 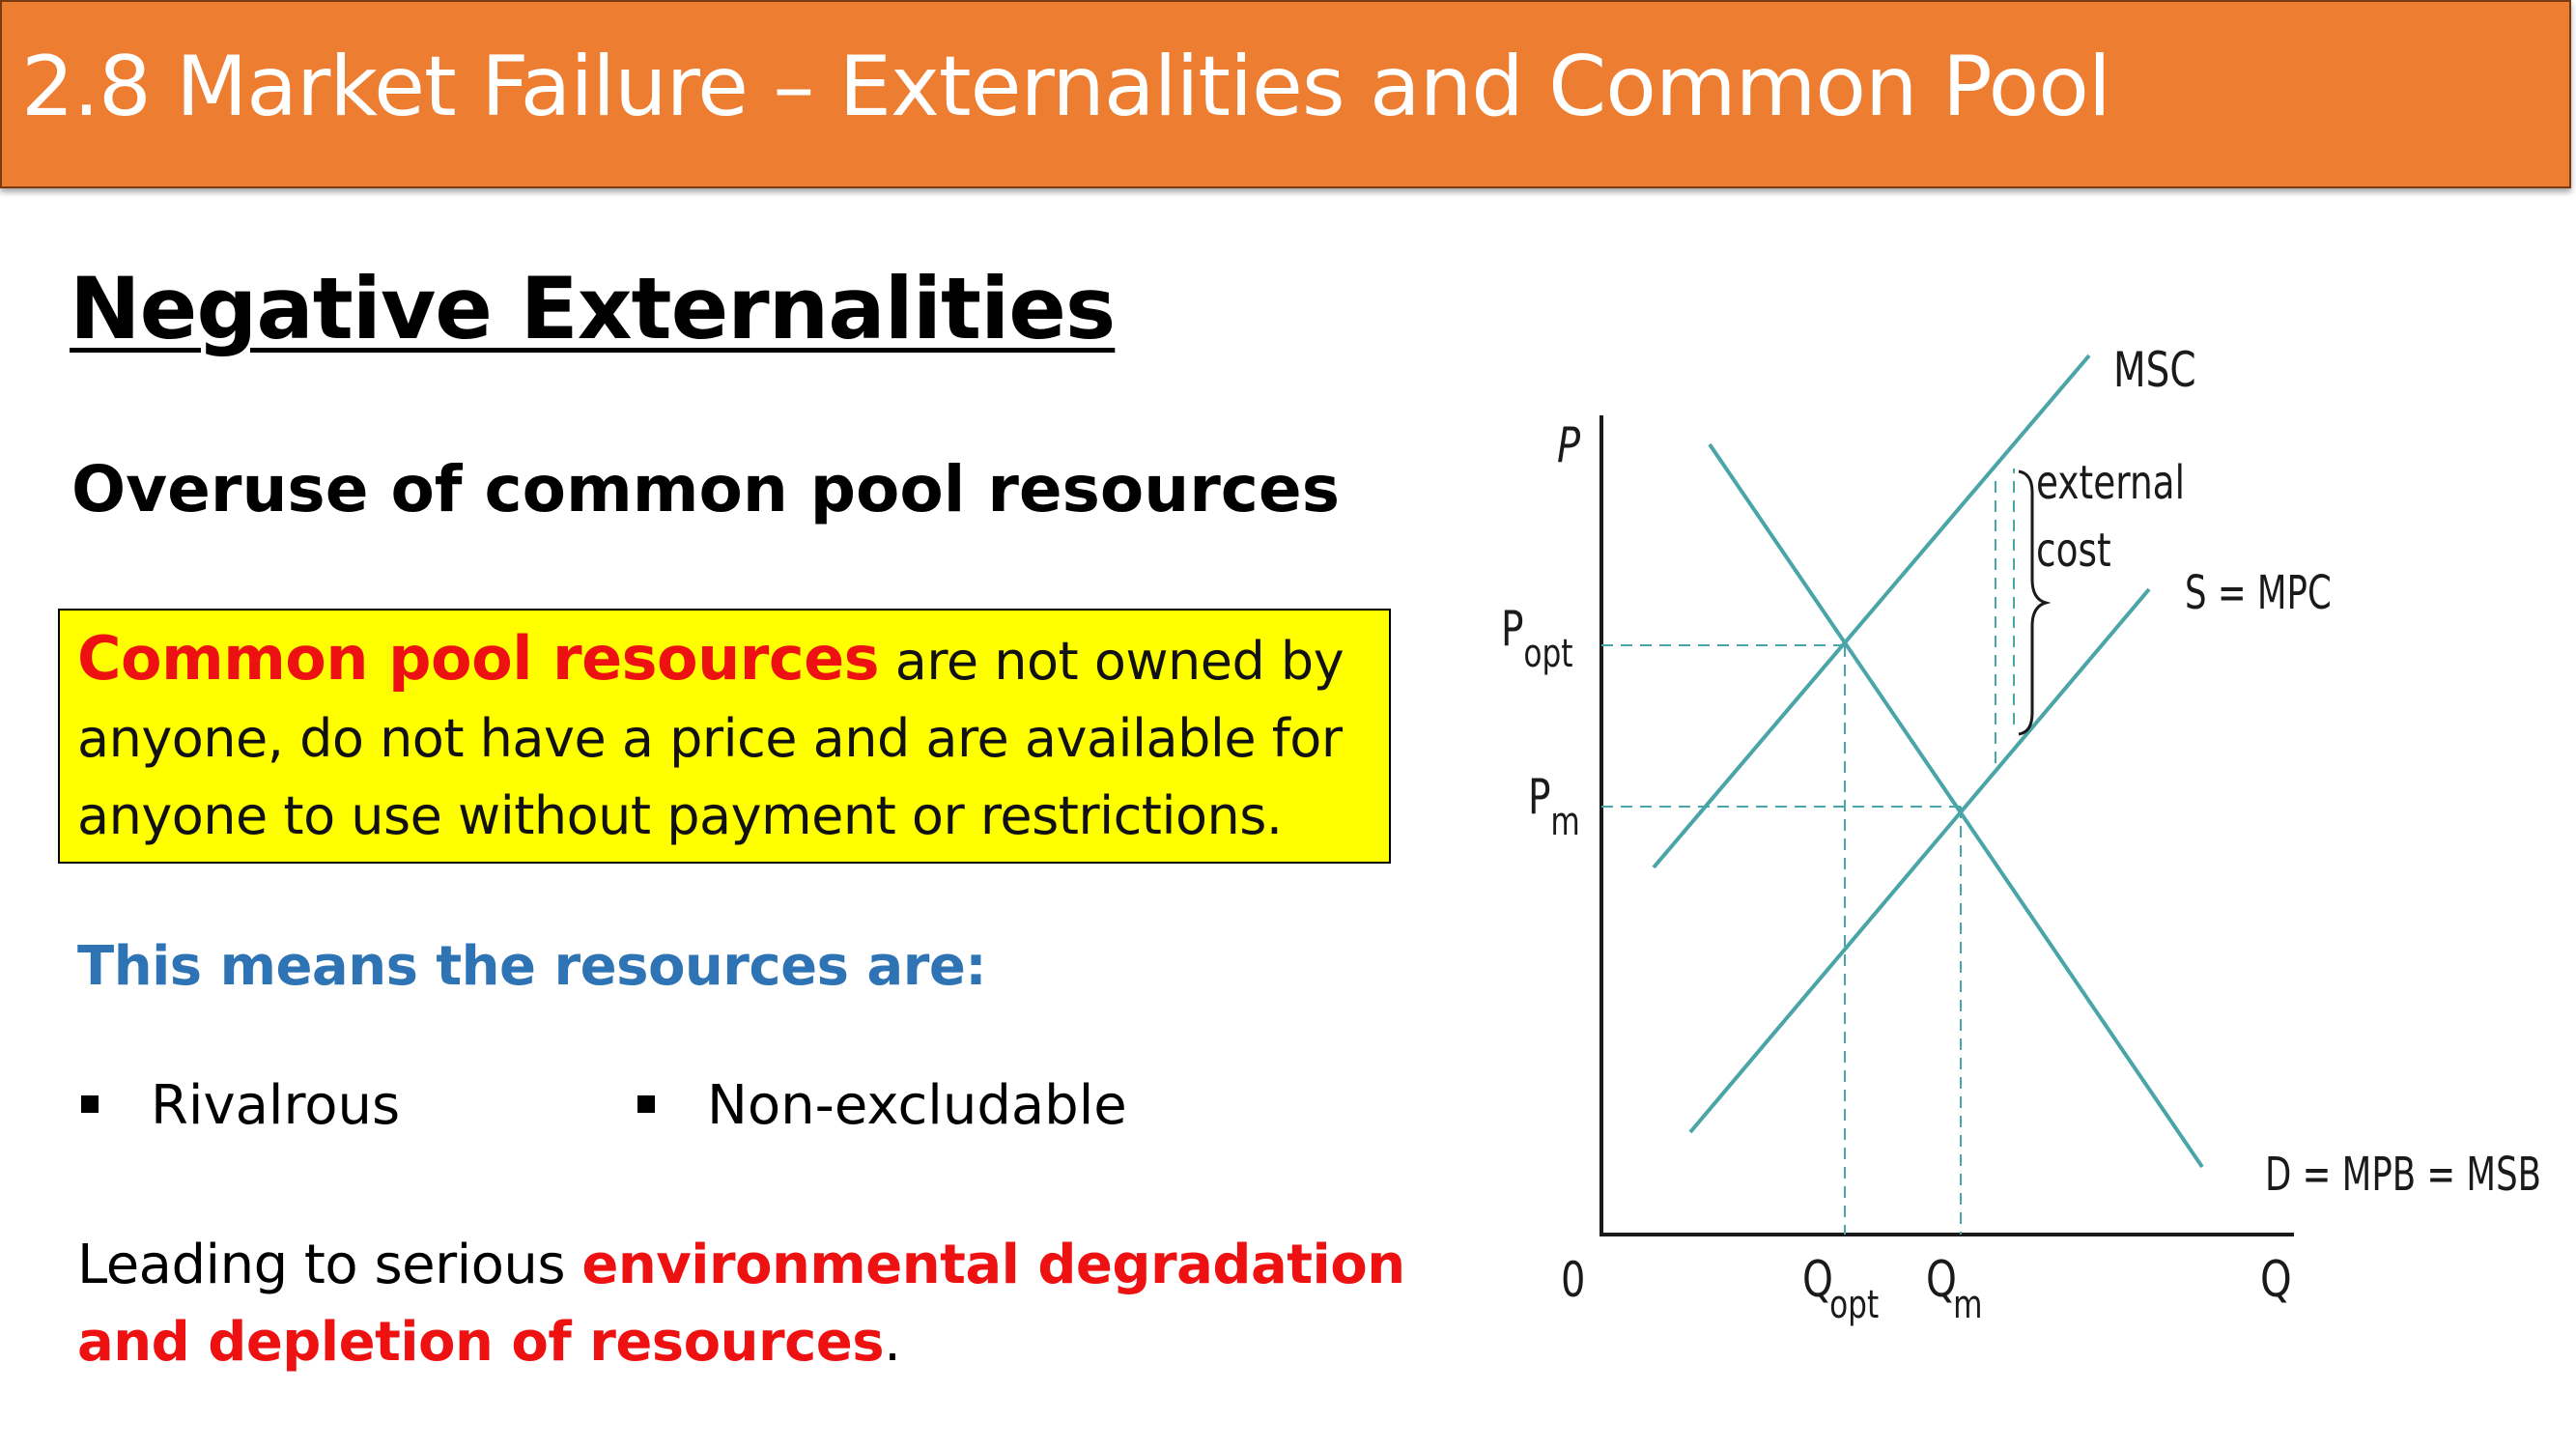 I want to click on leading-line-2: and depletion of resources., so click(x=489, y=1342).